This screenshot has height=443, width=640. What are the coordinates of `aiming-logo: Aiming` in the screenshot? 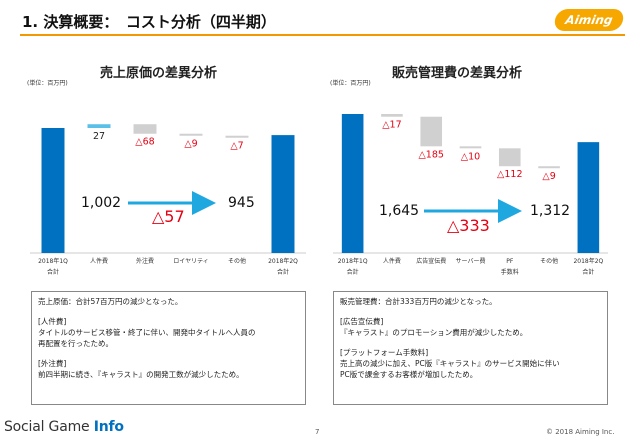 It's located at (589, 20).